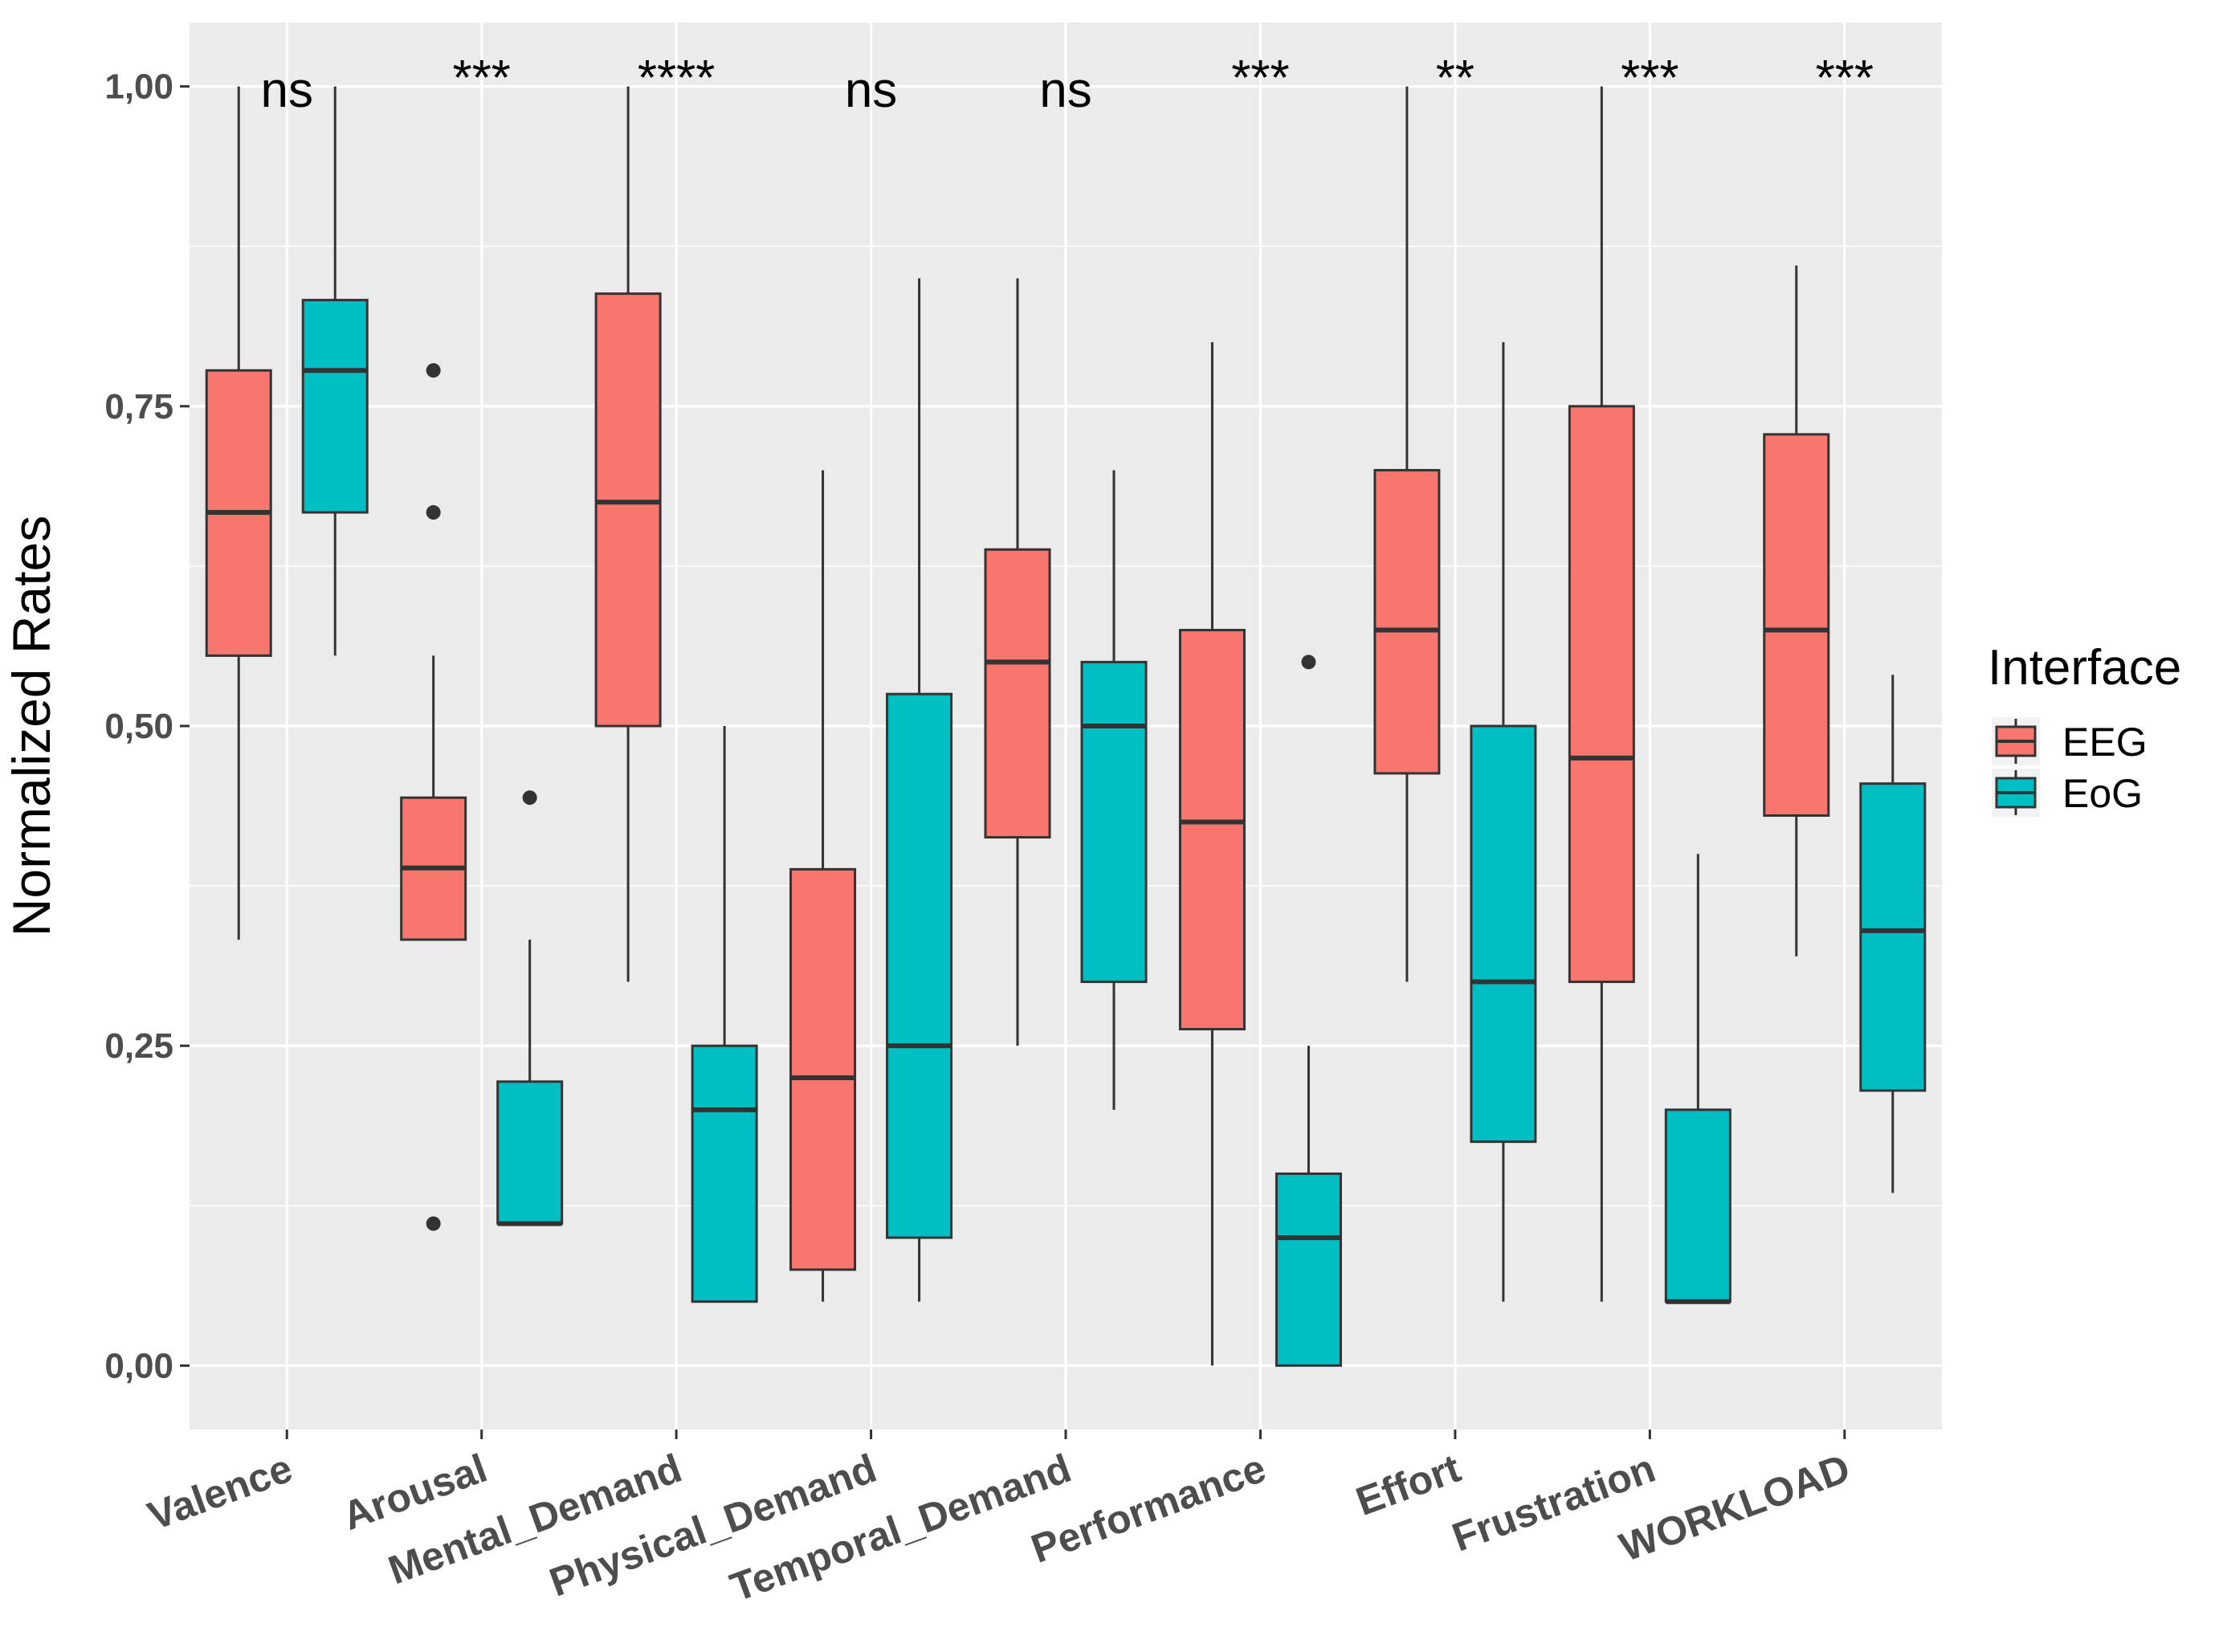  What do you see at coordinates (434, 797) in the screenshot?
I see `box-eeg-arousal` at bounding box center [434, 797].